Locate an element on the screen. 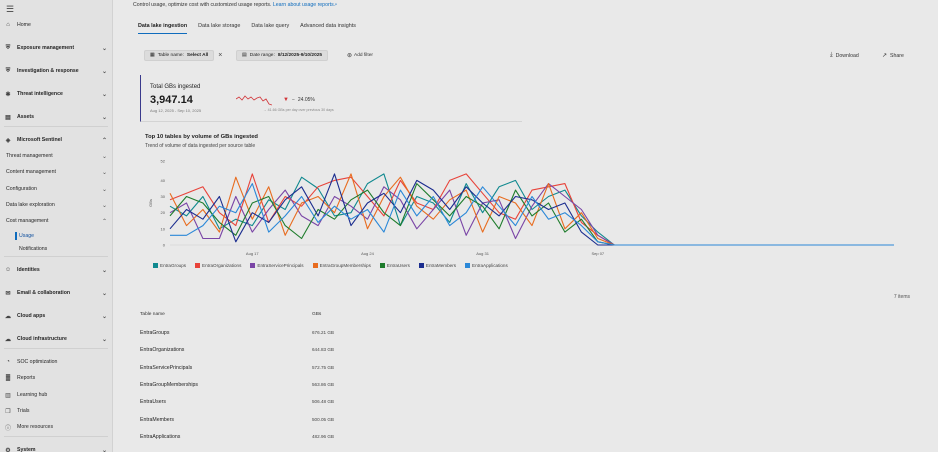  legend-item: EntraMembers is located at coordinates (437, 265).